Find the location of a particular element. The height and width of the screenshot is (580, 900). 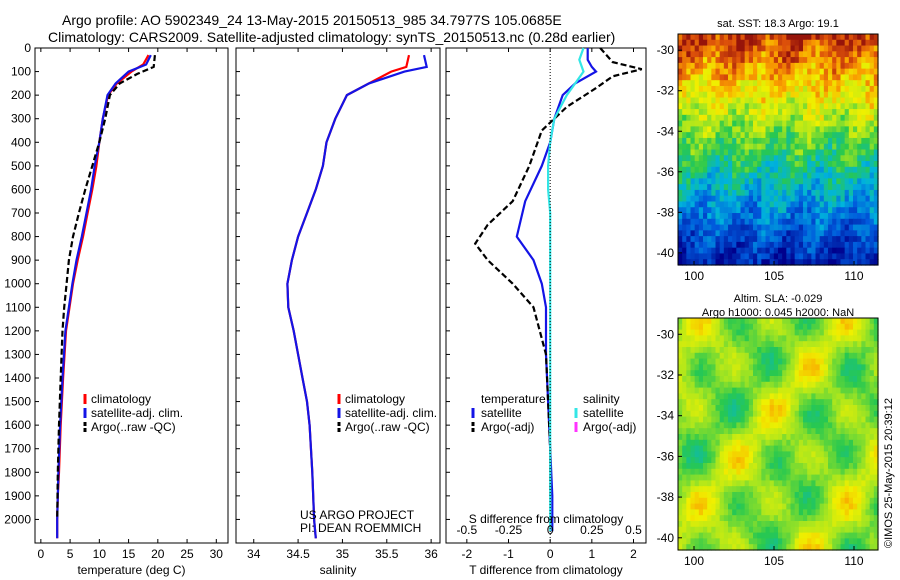

x-tick-label: 15 is located at coordinates (129, 554).